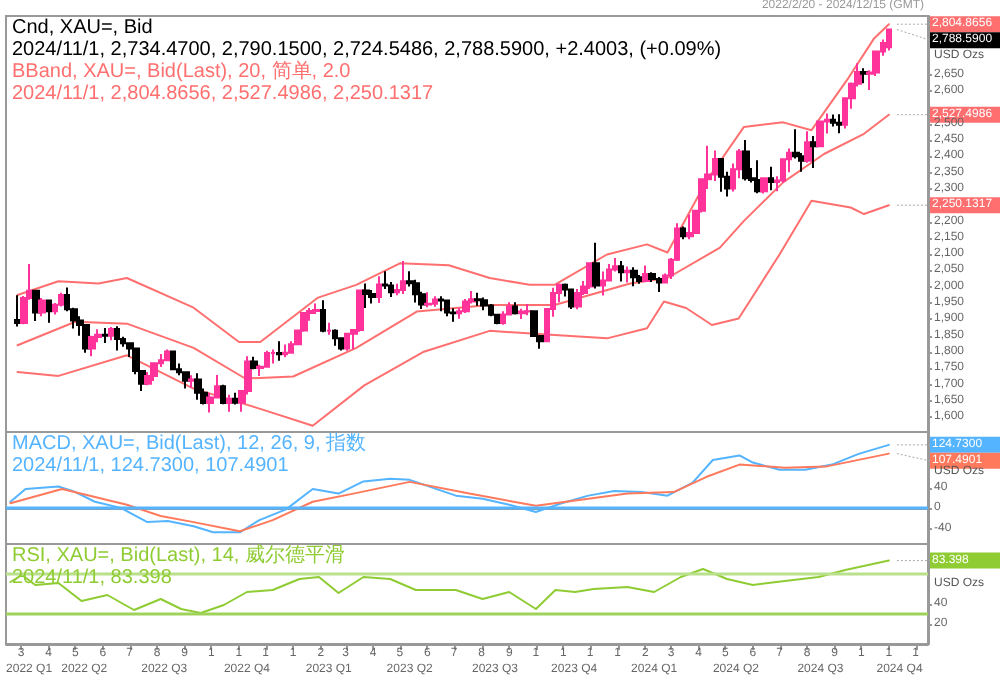 The height and width of the screenshot is (680, 1000). I want to click on annotation: 2024/11/1, 2,734.4700, 2,790.1500, 2,724.5486, 2,788.5900, +2.4003, (+0.09%), so click(367, 50).